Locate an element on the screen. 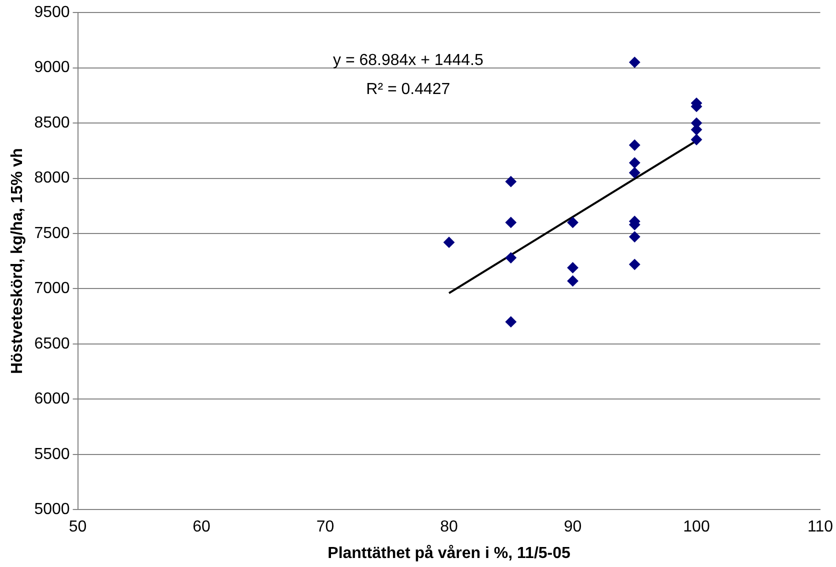  x-tick-label: 100 is located at coordinates (696, 527).